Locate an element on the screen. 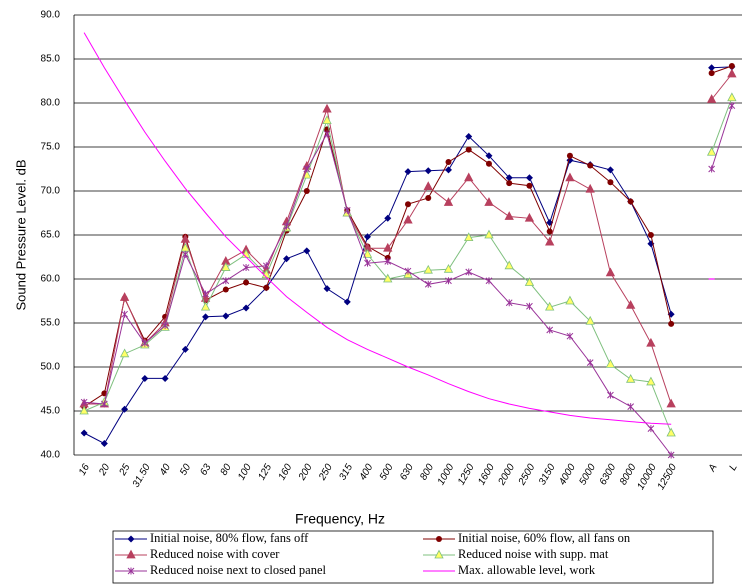  x-tick-label: 12500 is located at coordinates (668, 477).